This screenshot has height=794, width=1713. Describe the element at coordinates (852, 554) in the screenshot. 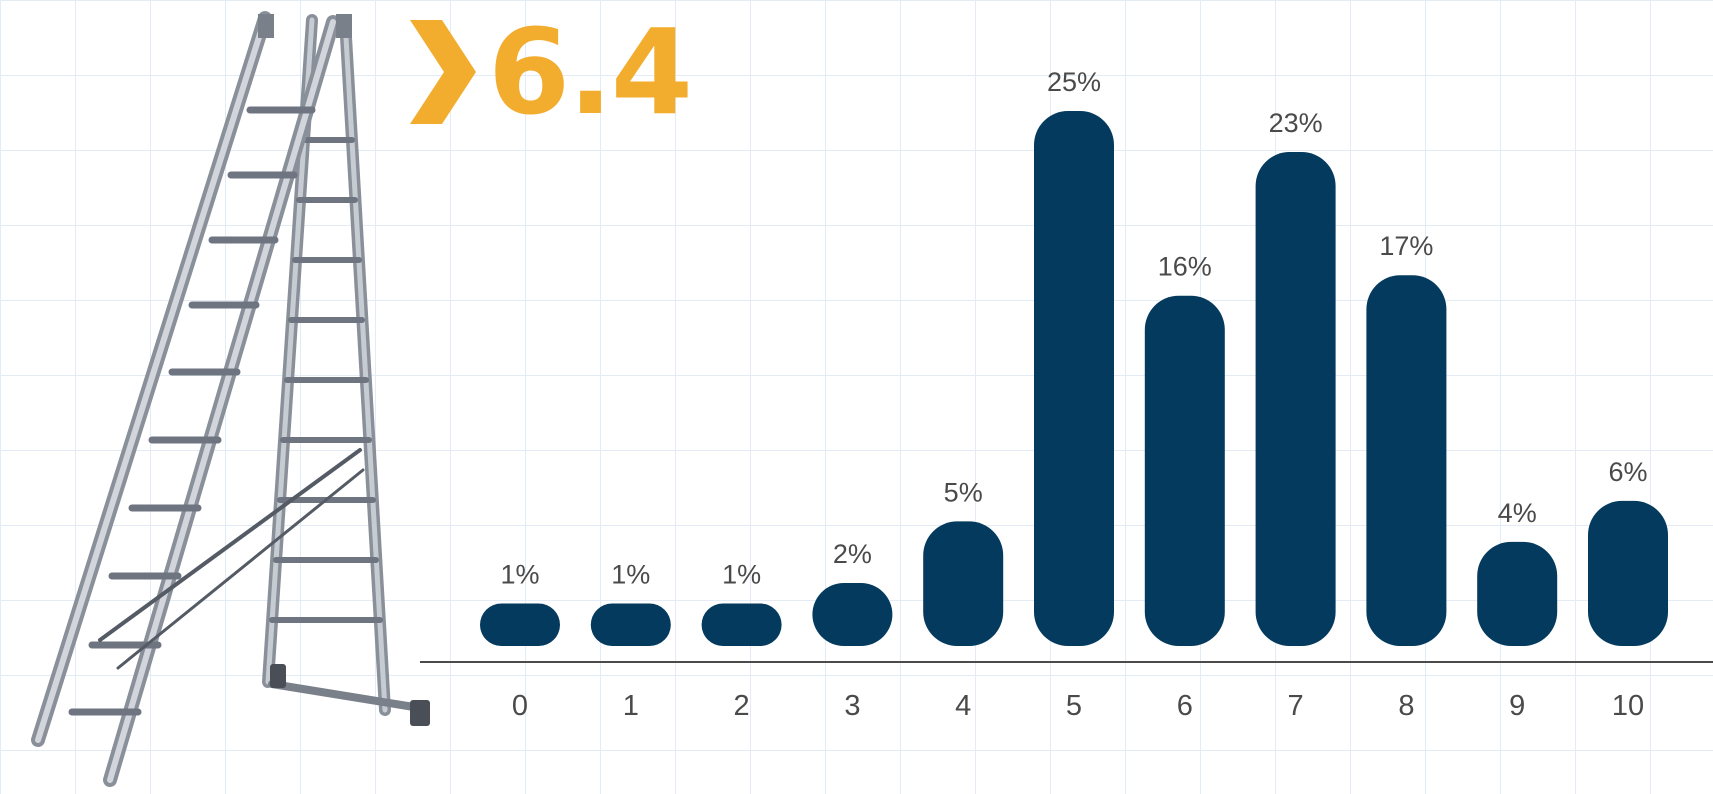

I see `data-label-3: 2%` at that location.